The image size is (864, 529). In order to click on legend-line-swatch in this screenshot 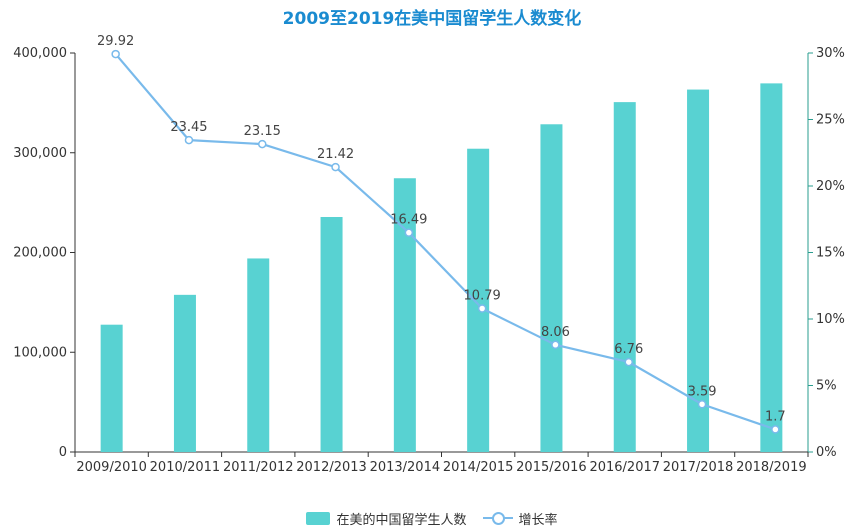, I will do `click(497, 518)`.